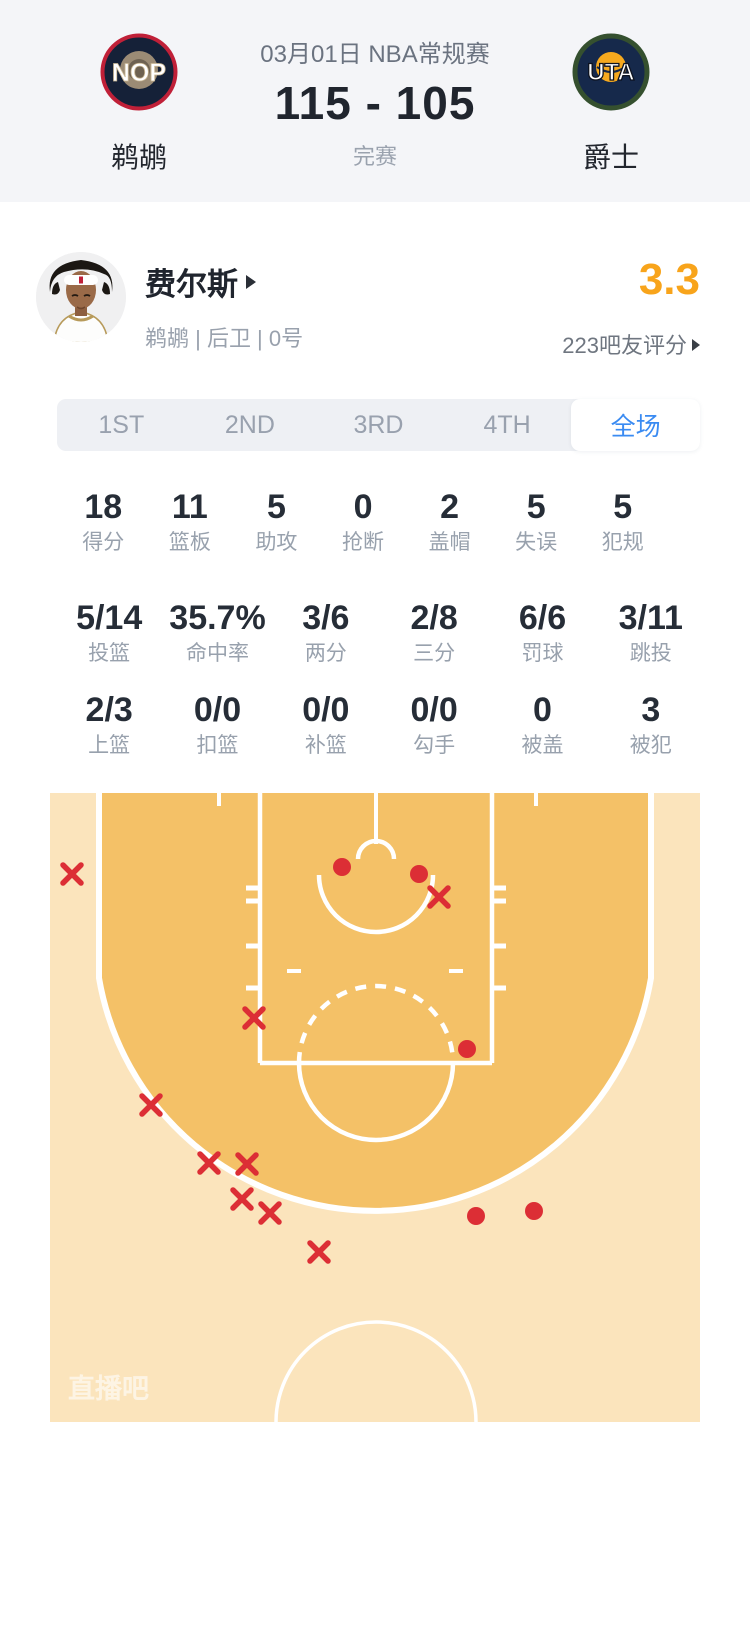 The width and height of the screenshot is (750, 1629). What do you see at coordinates (363, 542) in the screenshot?
I see `stat-label: 抢断` at bounding box center [363, 542].